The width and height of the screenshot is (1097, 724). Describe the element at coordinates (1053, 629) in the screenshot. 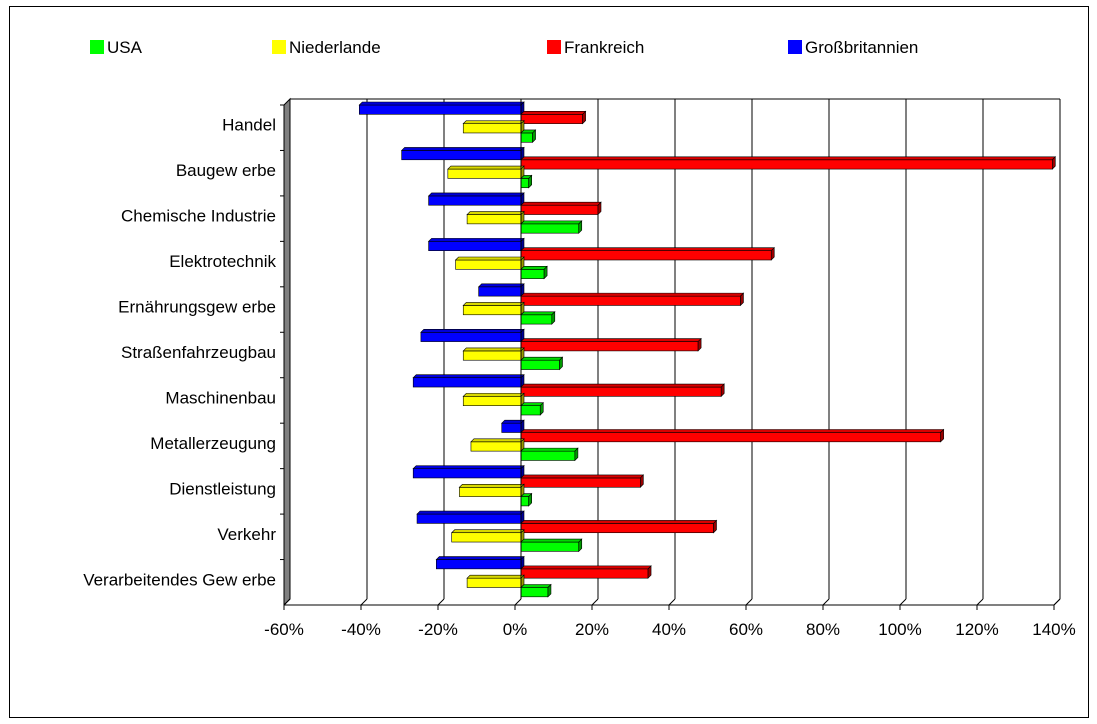

I see `x-tick-label: 140%` at that location.